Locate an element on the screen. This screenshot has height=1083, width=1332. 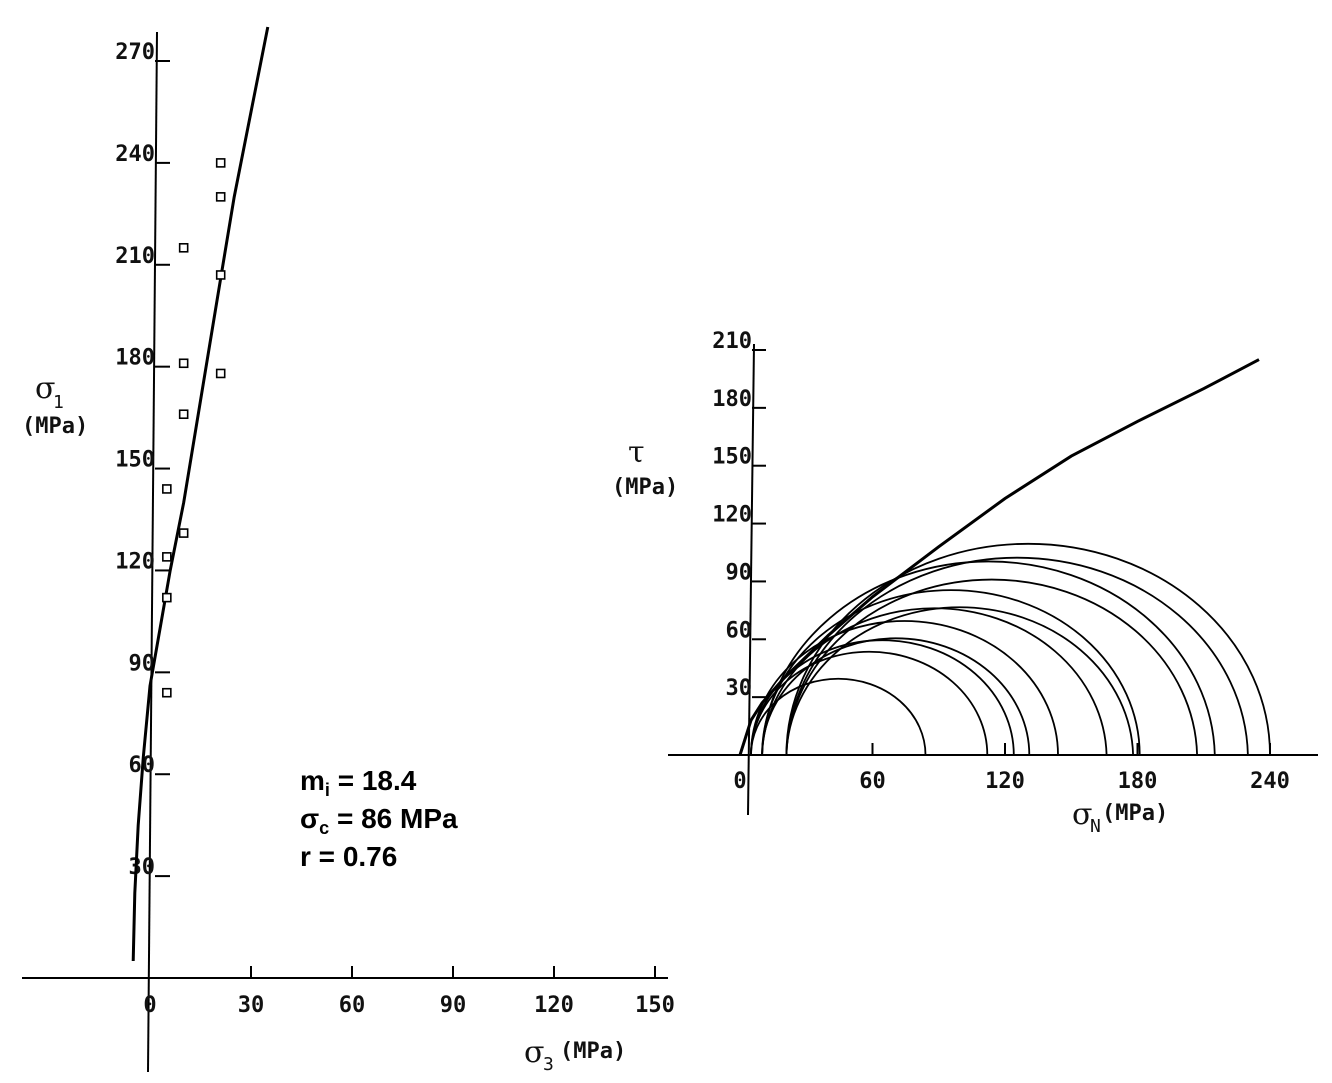
x-tick-label: 30 is located at coordinates (251, 1005).